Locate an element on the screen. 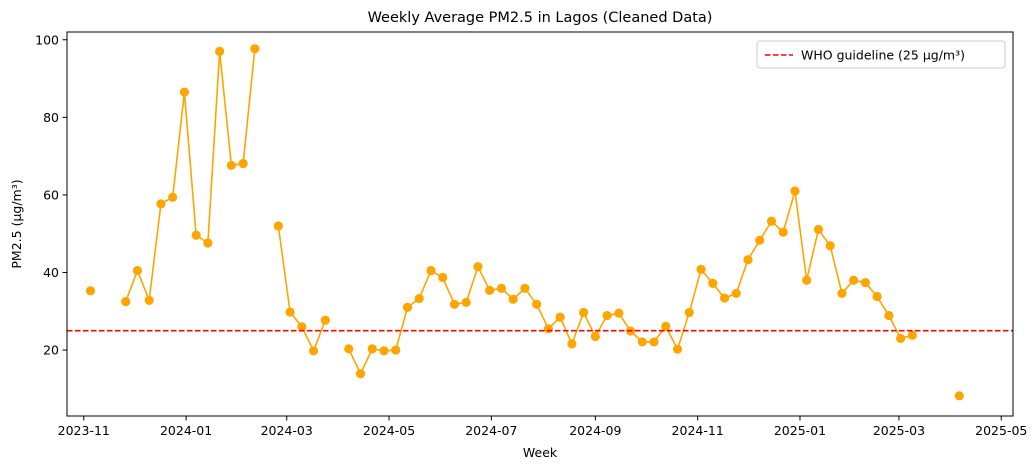 The width and height of the screenshot is (1032, 470). legend-guideline-label: WHO guideline (25 µg/m³) is located at coordinates (883, 55).